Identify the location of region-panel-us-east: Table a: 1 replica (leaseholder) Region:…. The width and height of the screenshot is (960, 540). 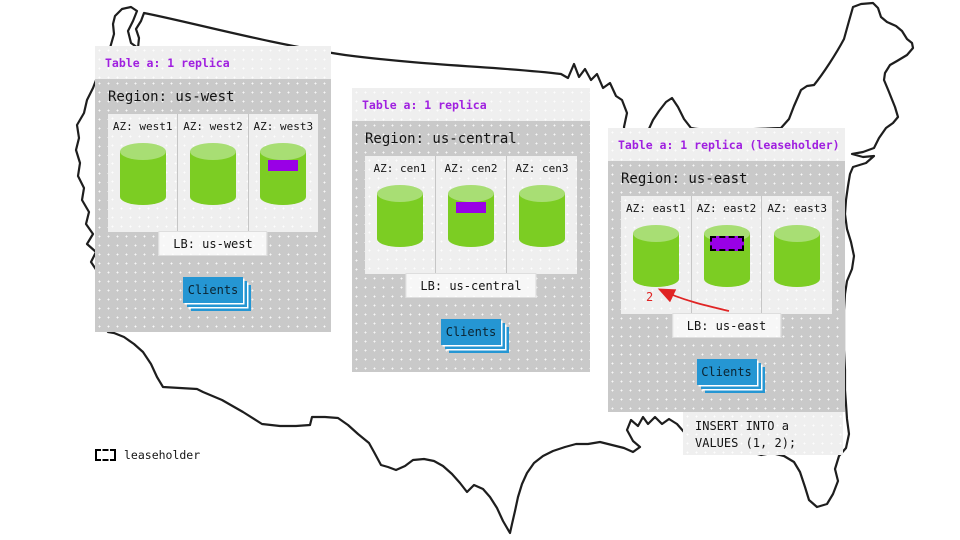
(726, 291).